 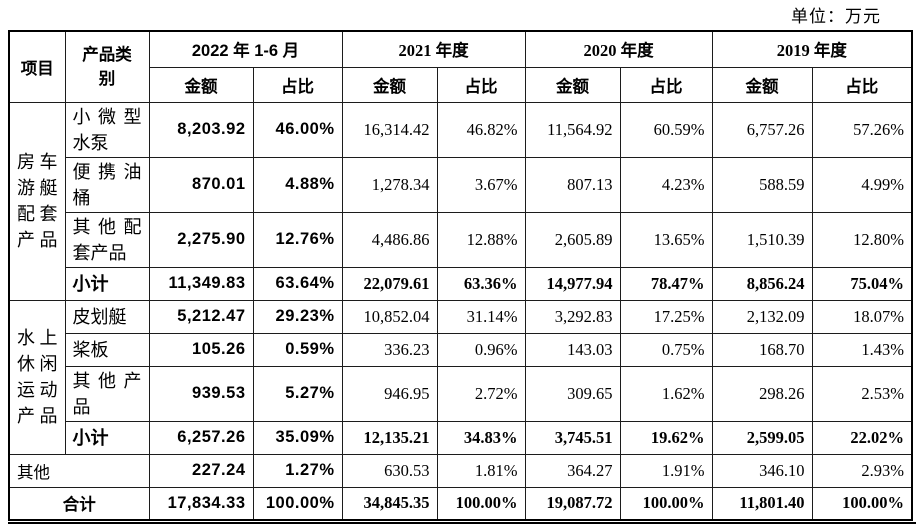 I want to click on amount-2021-cell: 22,079.61, so click(x=389, y=283).